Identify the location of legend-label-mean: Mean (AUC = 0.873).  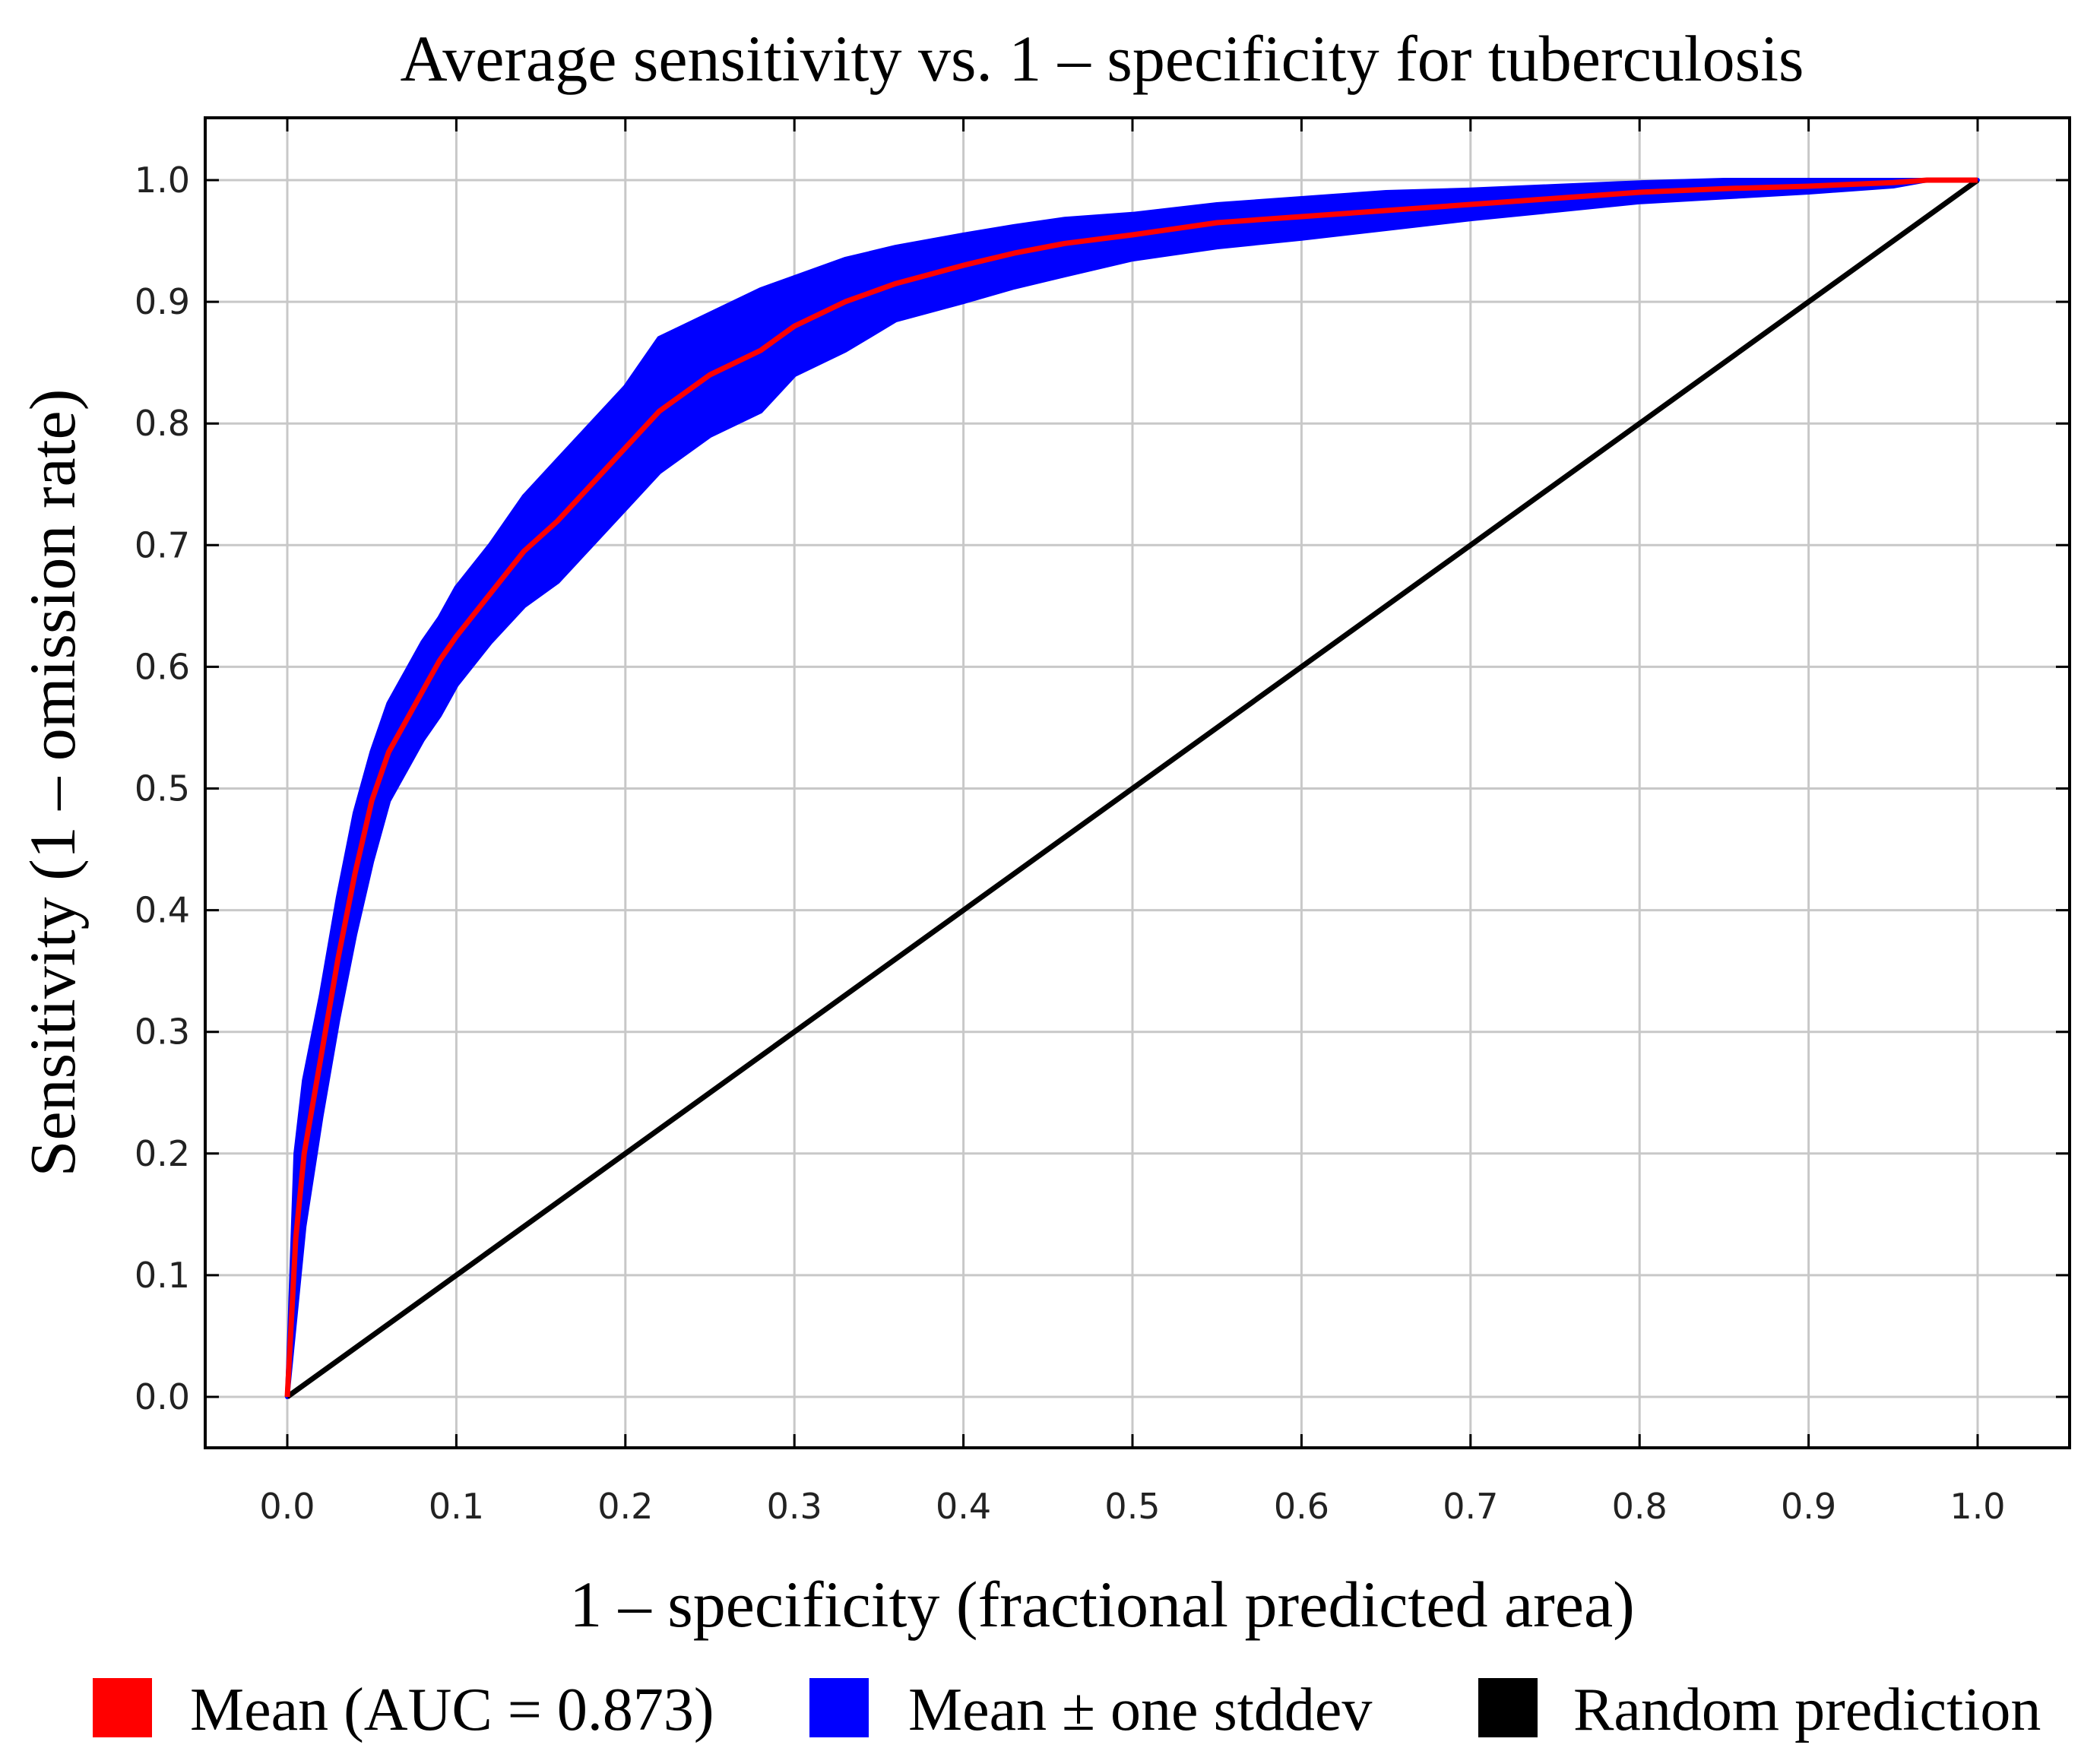
(452, 1710).